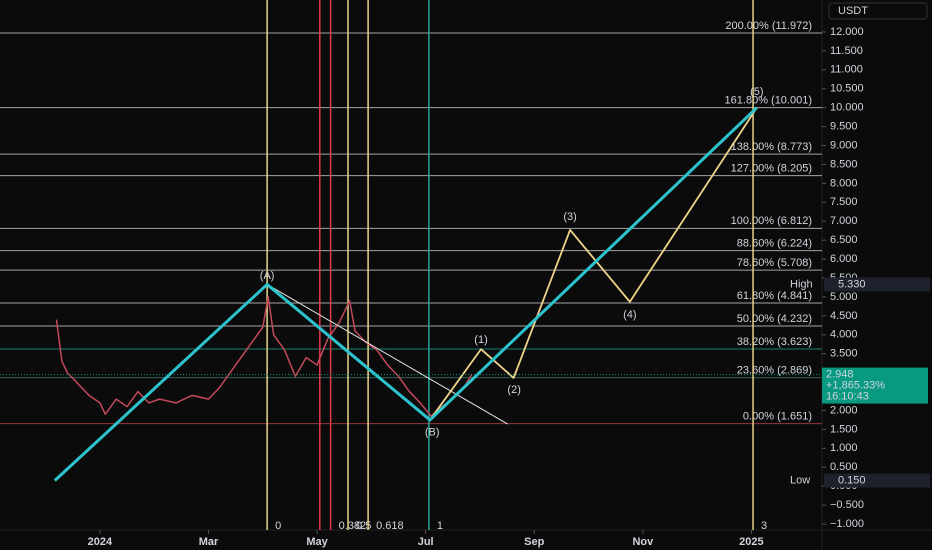 The image size is (932, 550). What do you see at coordinates (878, 11) in the screenshot?
I see `currency-box` at bounding box center [878, 11].